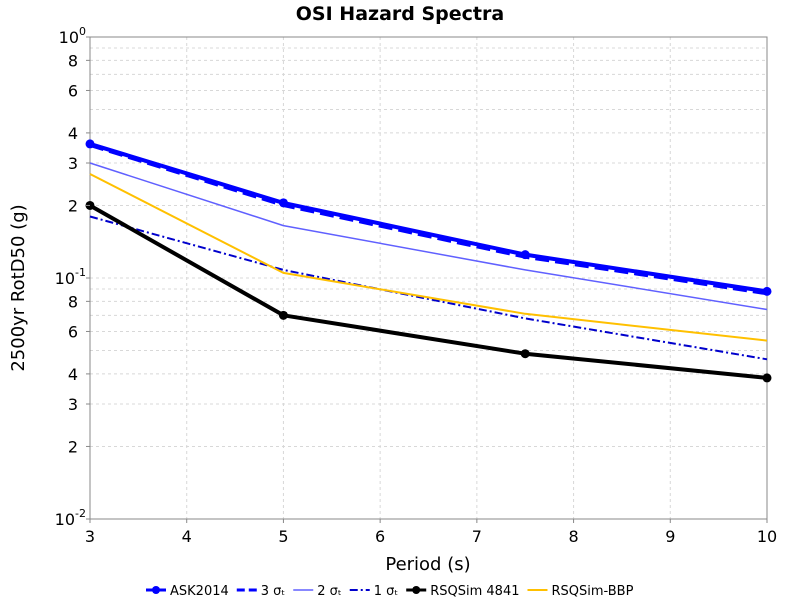  I want to click on y-axis-ticks: 100 8 6 4 3 2 10⁻¹ 8 6 4 3 2 10⁻², so click(72, 277).